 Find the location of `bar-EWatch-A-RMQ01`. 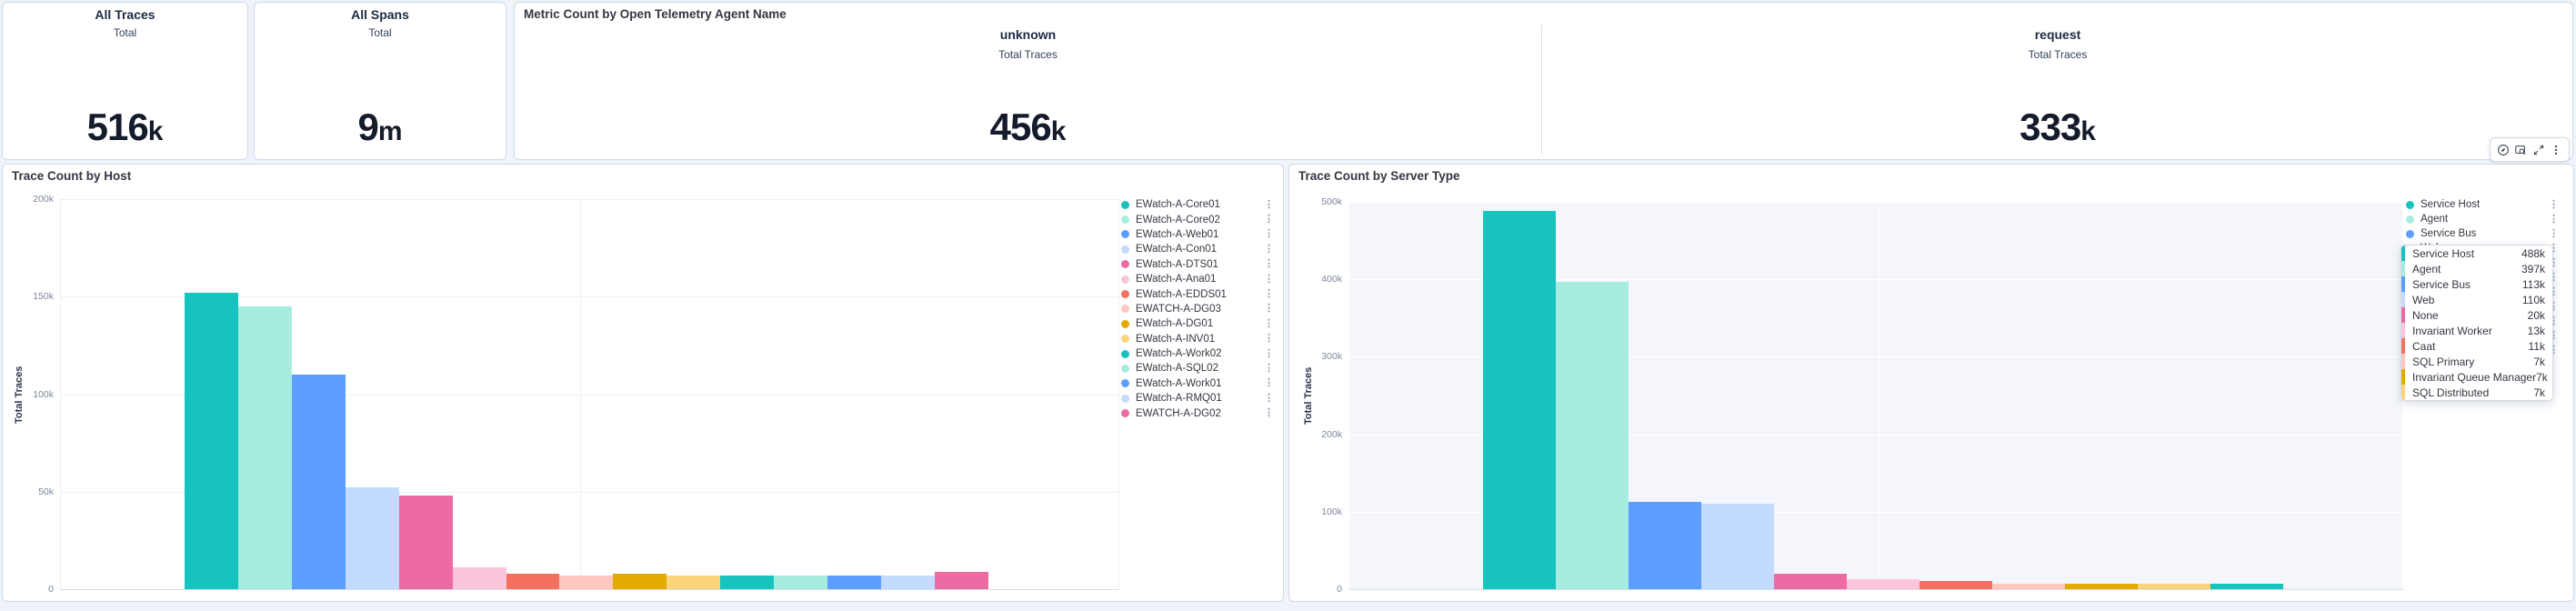

bar-EWatch-A-RMQ01 is located at coordinates (907, 582).